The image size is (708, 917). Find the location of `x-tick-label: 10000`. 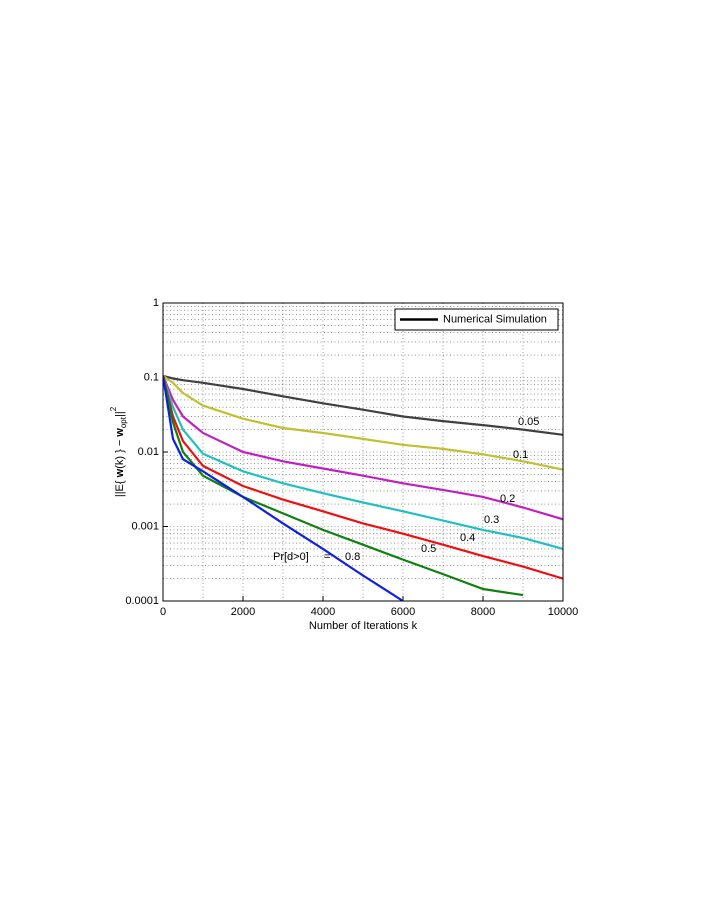

x-tick-label: 10000 is located at coordinates (563, 612).